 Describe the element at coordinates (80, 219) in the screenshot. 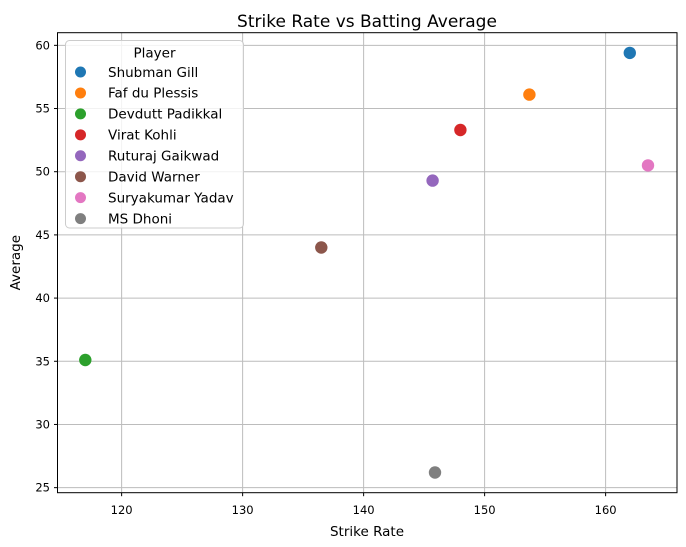

I see `legend-marker-ms-dhoni` at that location.